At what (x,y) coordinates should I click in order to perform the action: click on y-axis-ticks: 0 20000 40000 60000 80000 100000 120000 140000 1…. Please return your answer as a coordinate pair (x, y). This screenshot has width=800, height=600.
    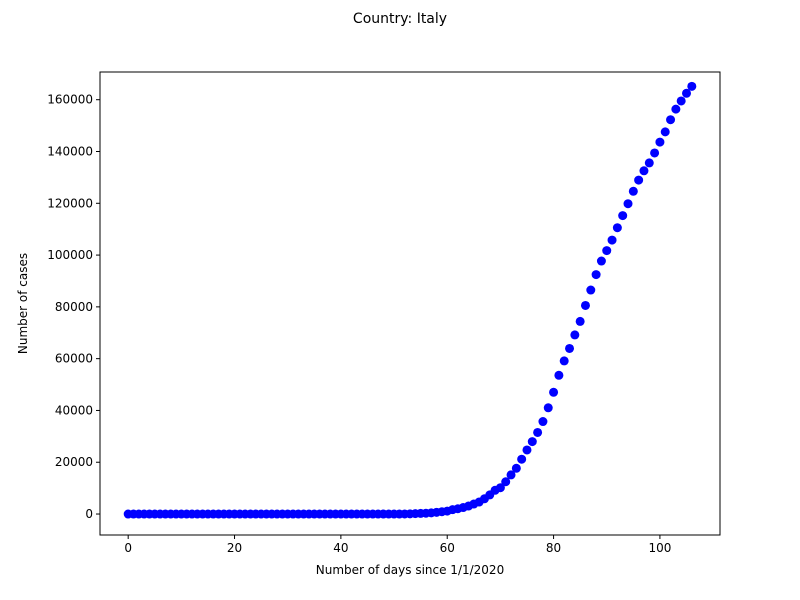
    Looking at the image, I should click on (73, 307).